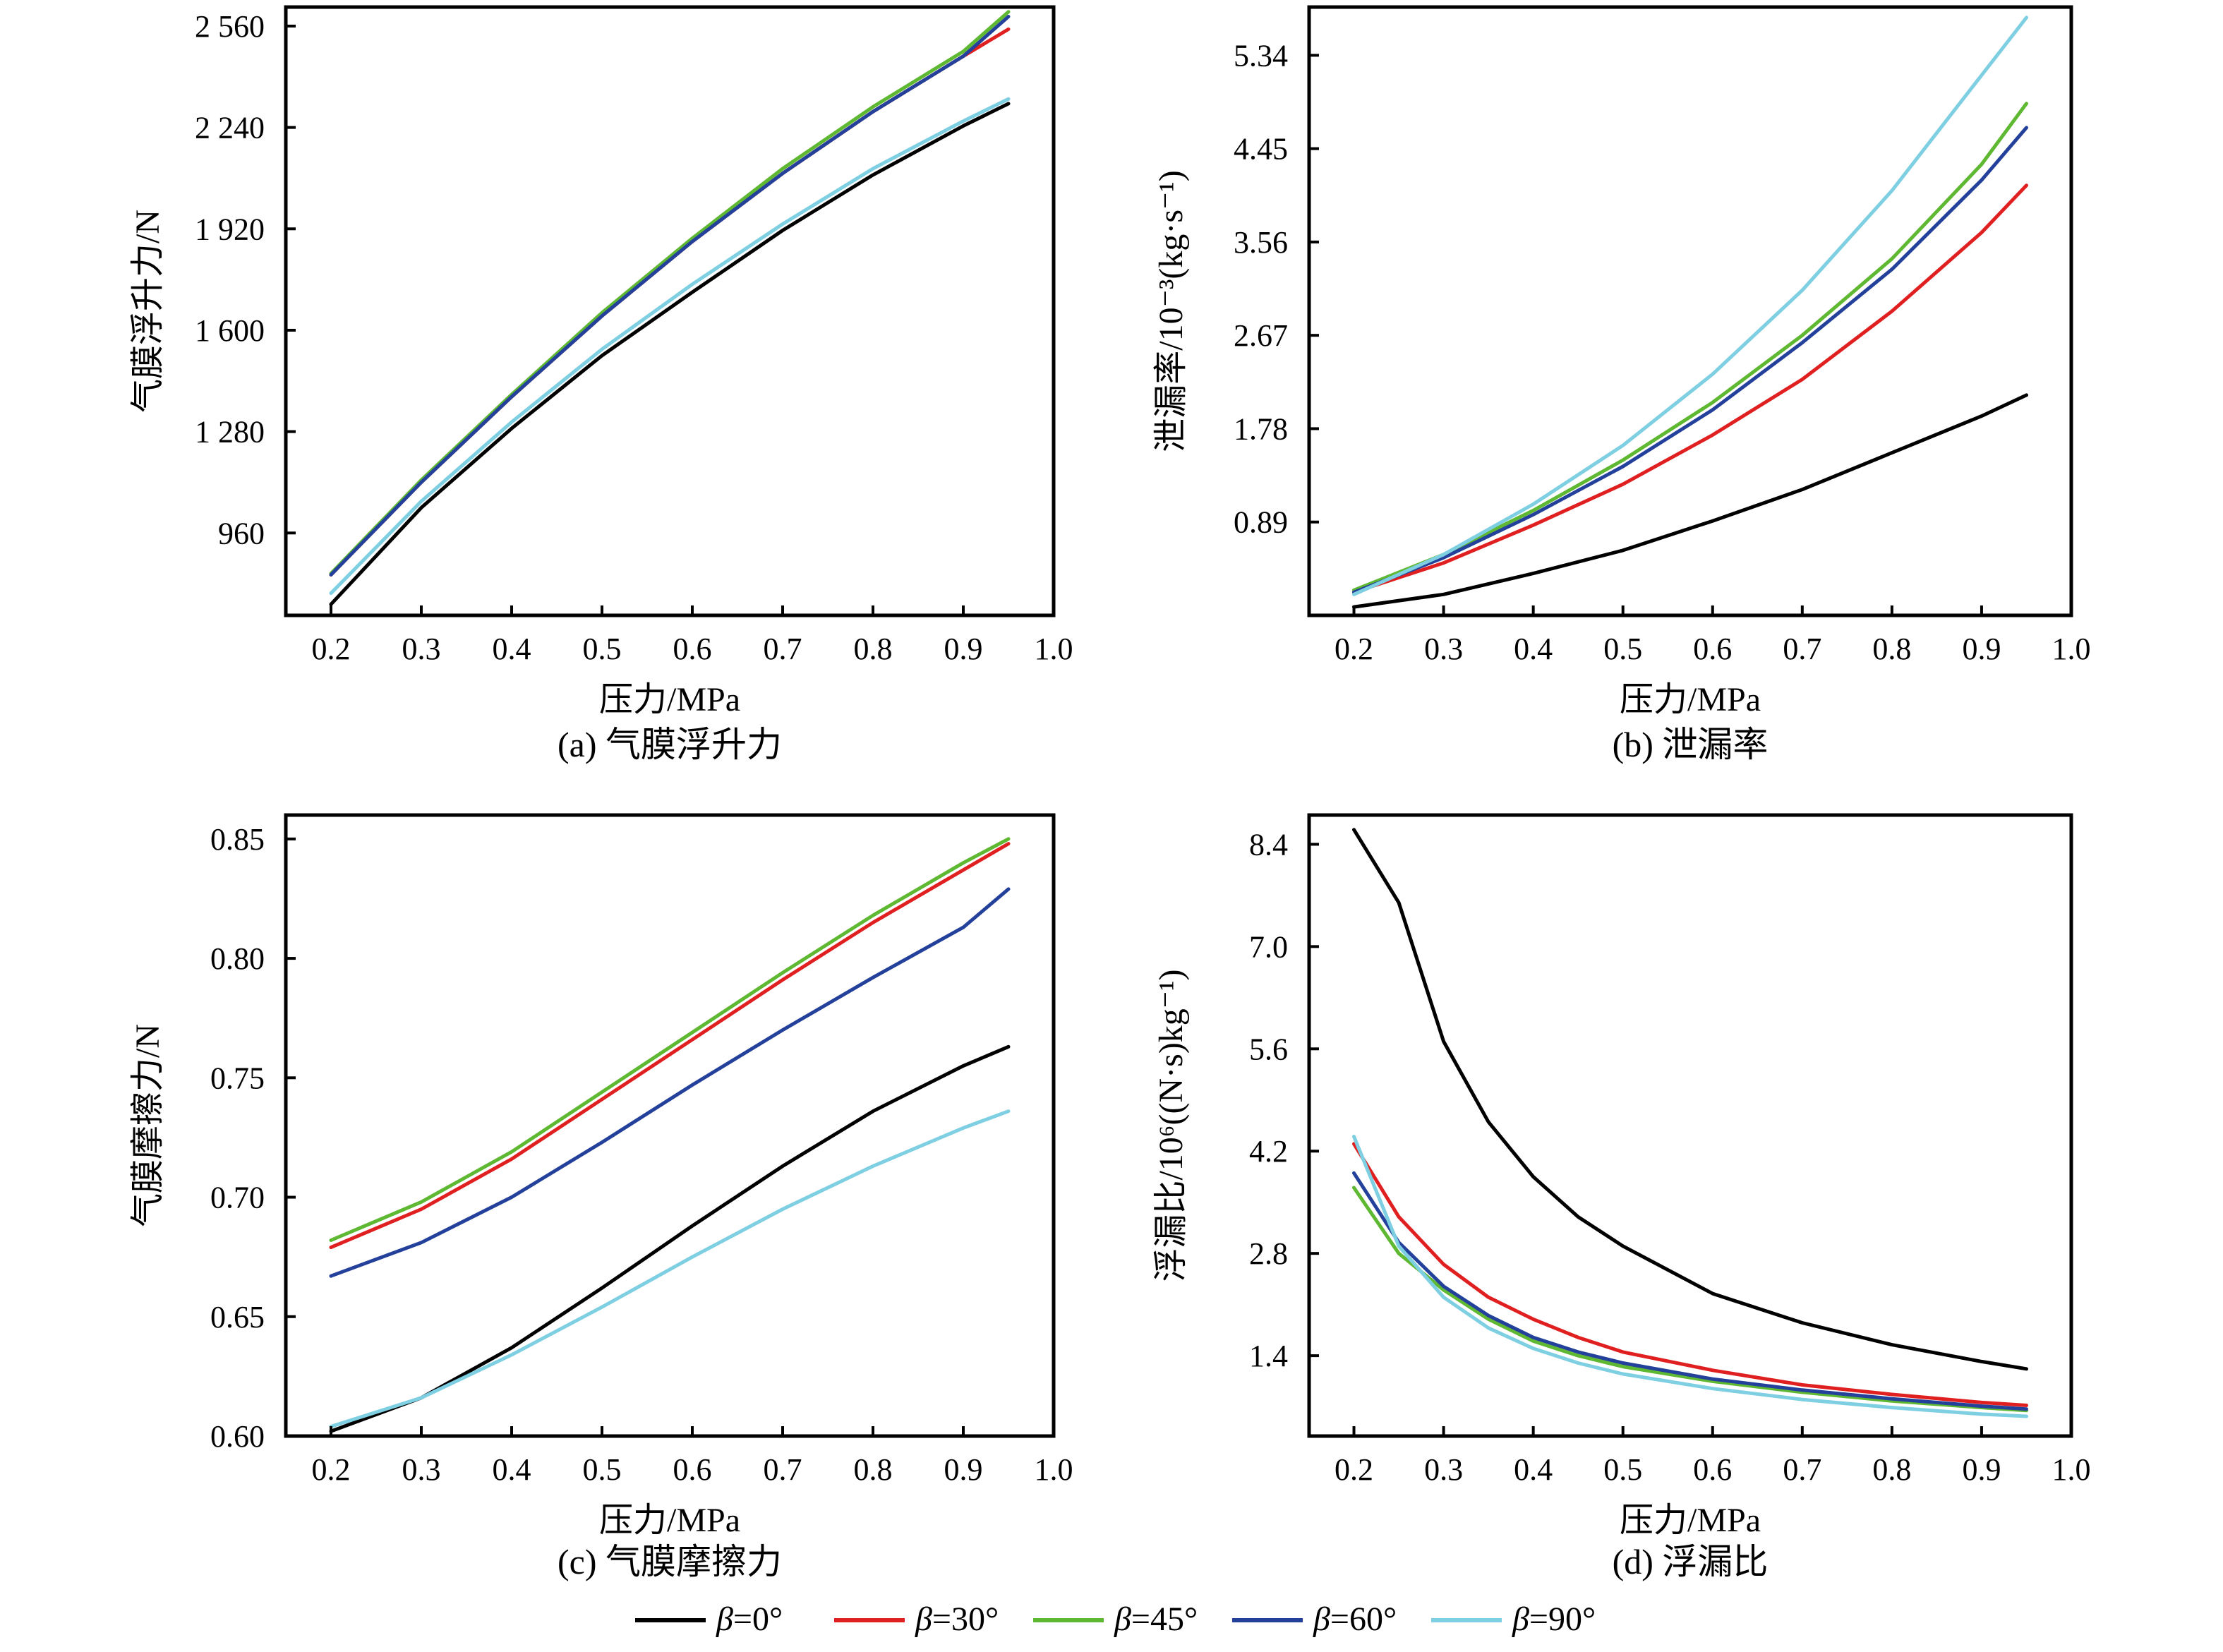 Image resolution: width=2223 pixels, height=1652 pixels. What do you see at coordinates (1261, 242) in the screenshot?
I see `y-tick-label-b-3: 3.56` at bounding box center [1261, 242].